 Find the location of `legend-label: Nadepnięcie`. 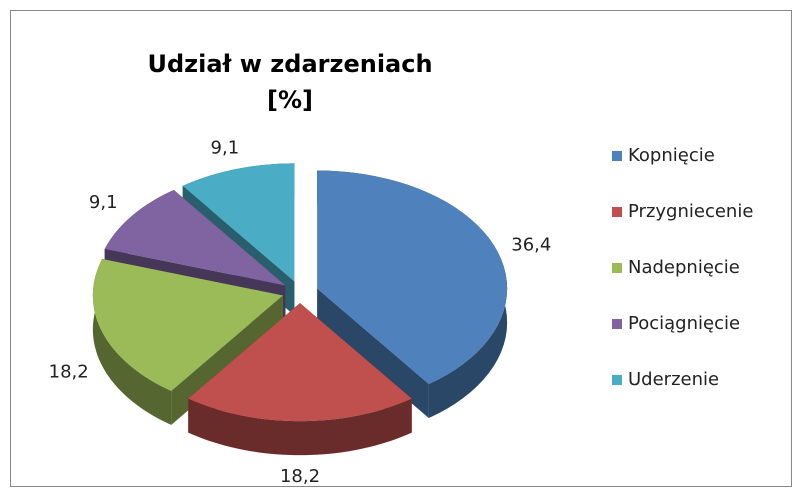

legend-label: Nadepnięcie is located at coordinates (684, 267).